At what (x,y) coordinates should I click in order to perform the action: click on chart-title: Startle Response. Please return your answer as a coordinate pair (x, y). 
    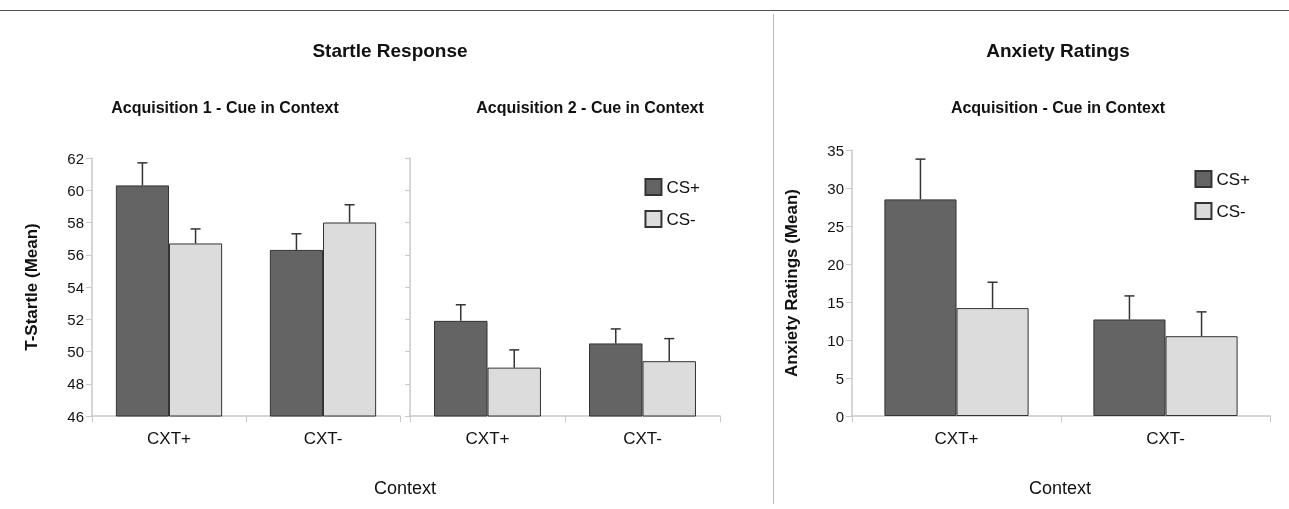
    Looking at the image, I should click on (390, 50).